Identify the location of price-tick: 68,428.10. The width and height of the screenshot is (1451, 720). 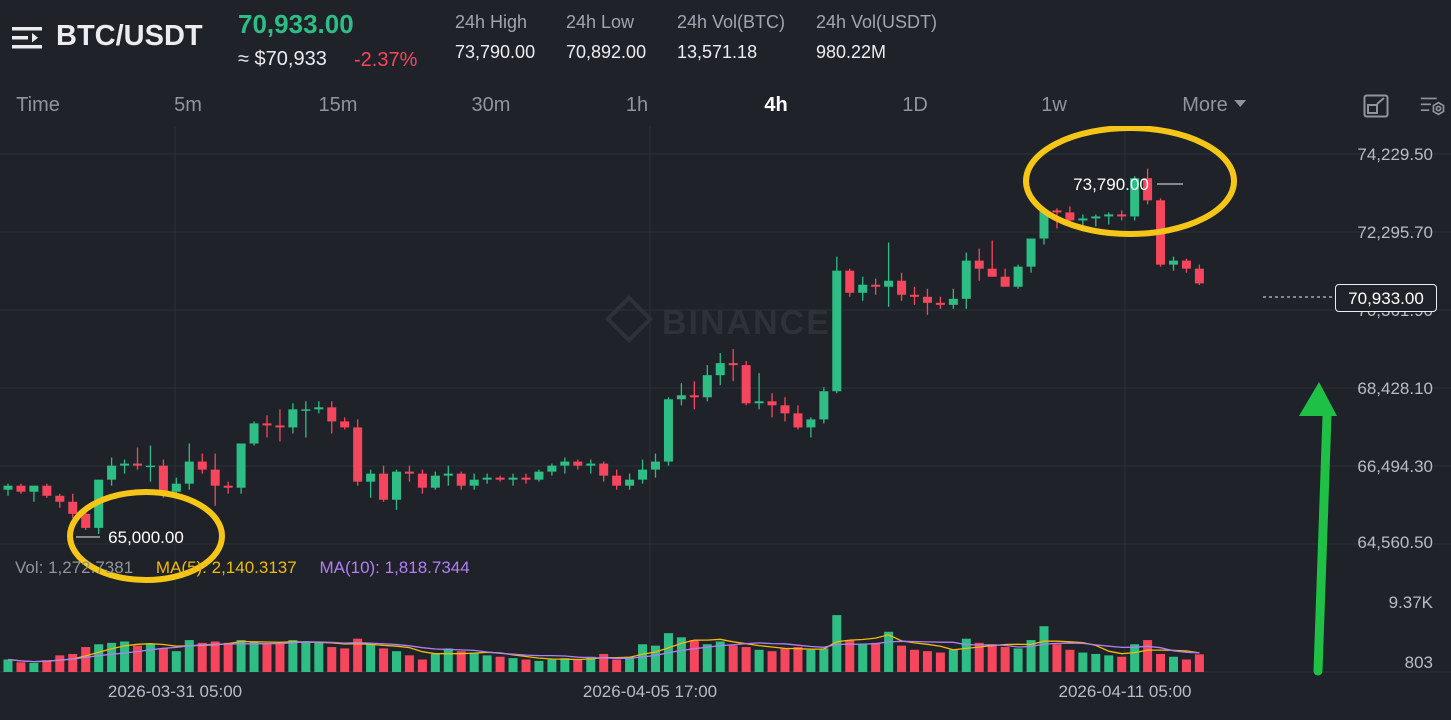
(1395, 388).